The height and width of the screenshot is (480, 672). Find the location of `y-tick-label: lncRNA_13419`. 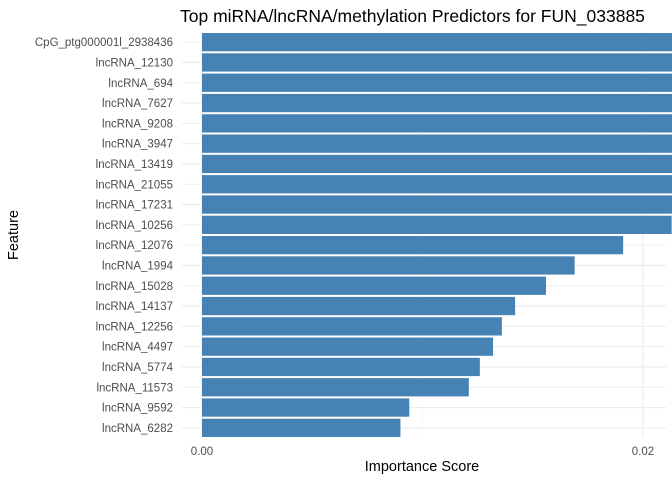

y-tick-label: lncRNA_13419 is located at coordinates (134, 165).